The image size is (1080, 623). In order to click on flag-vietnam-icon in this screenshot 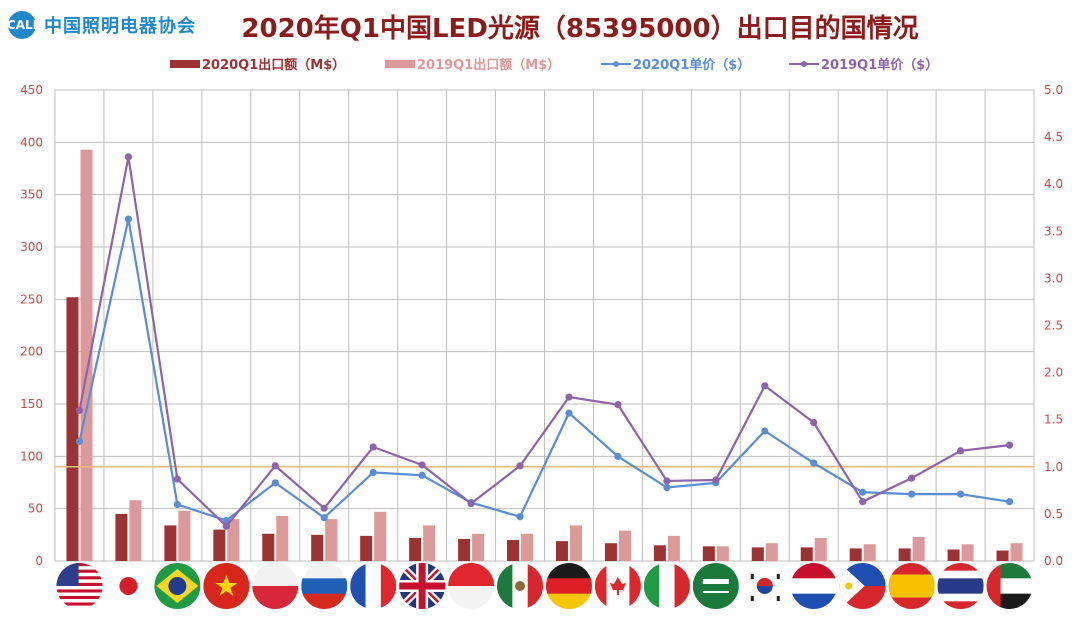, I will do `click(226, 586)`.